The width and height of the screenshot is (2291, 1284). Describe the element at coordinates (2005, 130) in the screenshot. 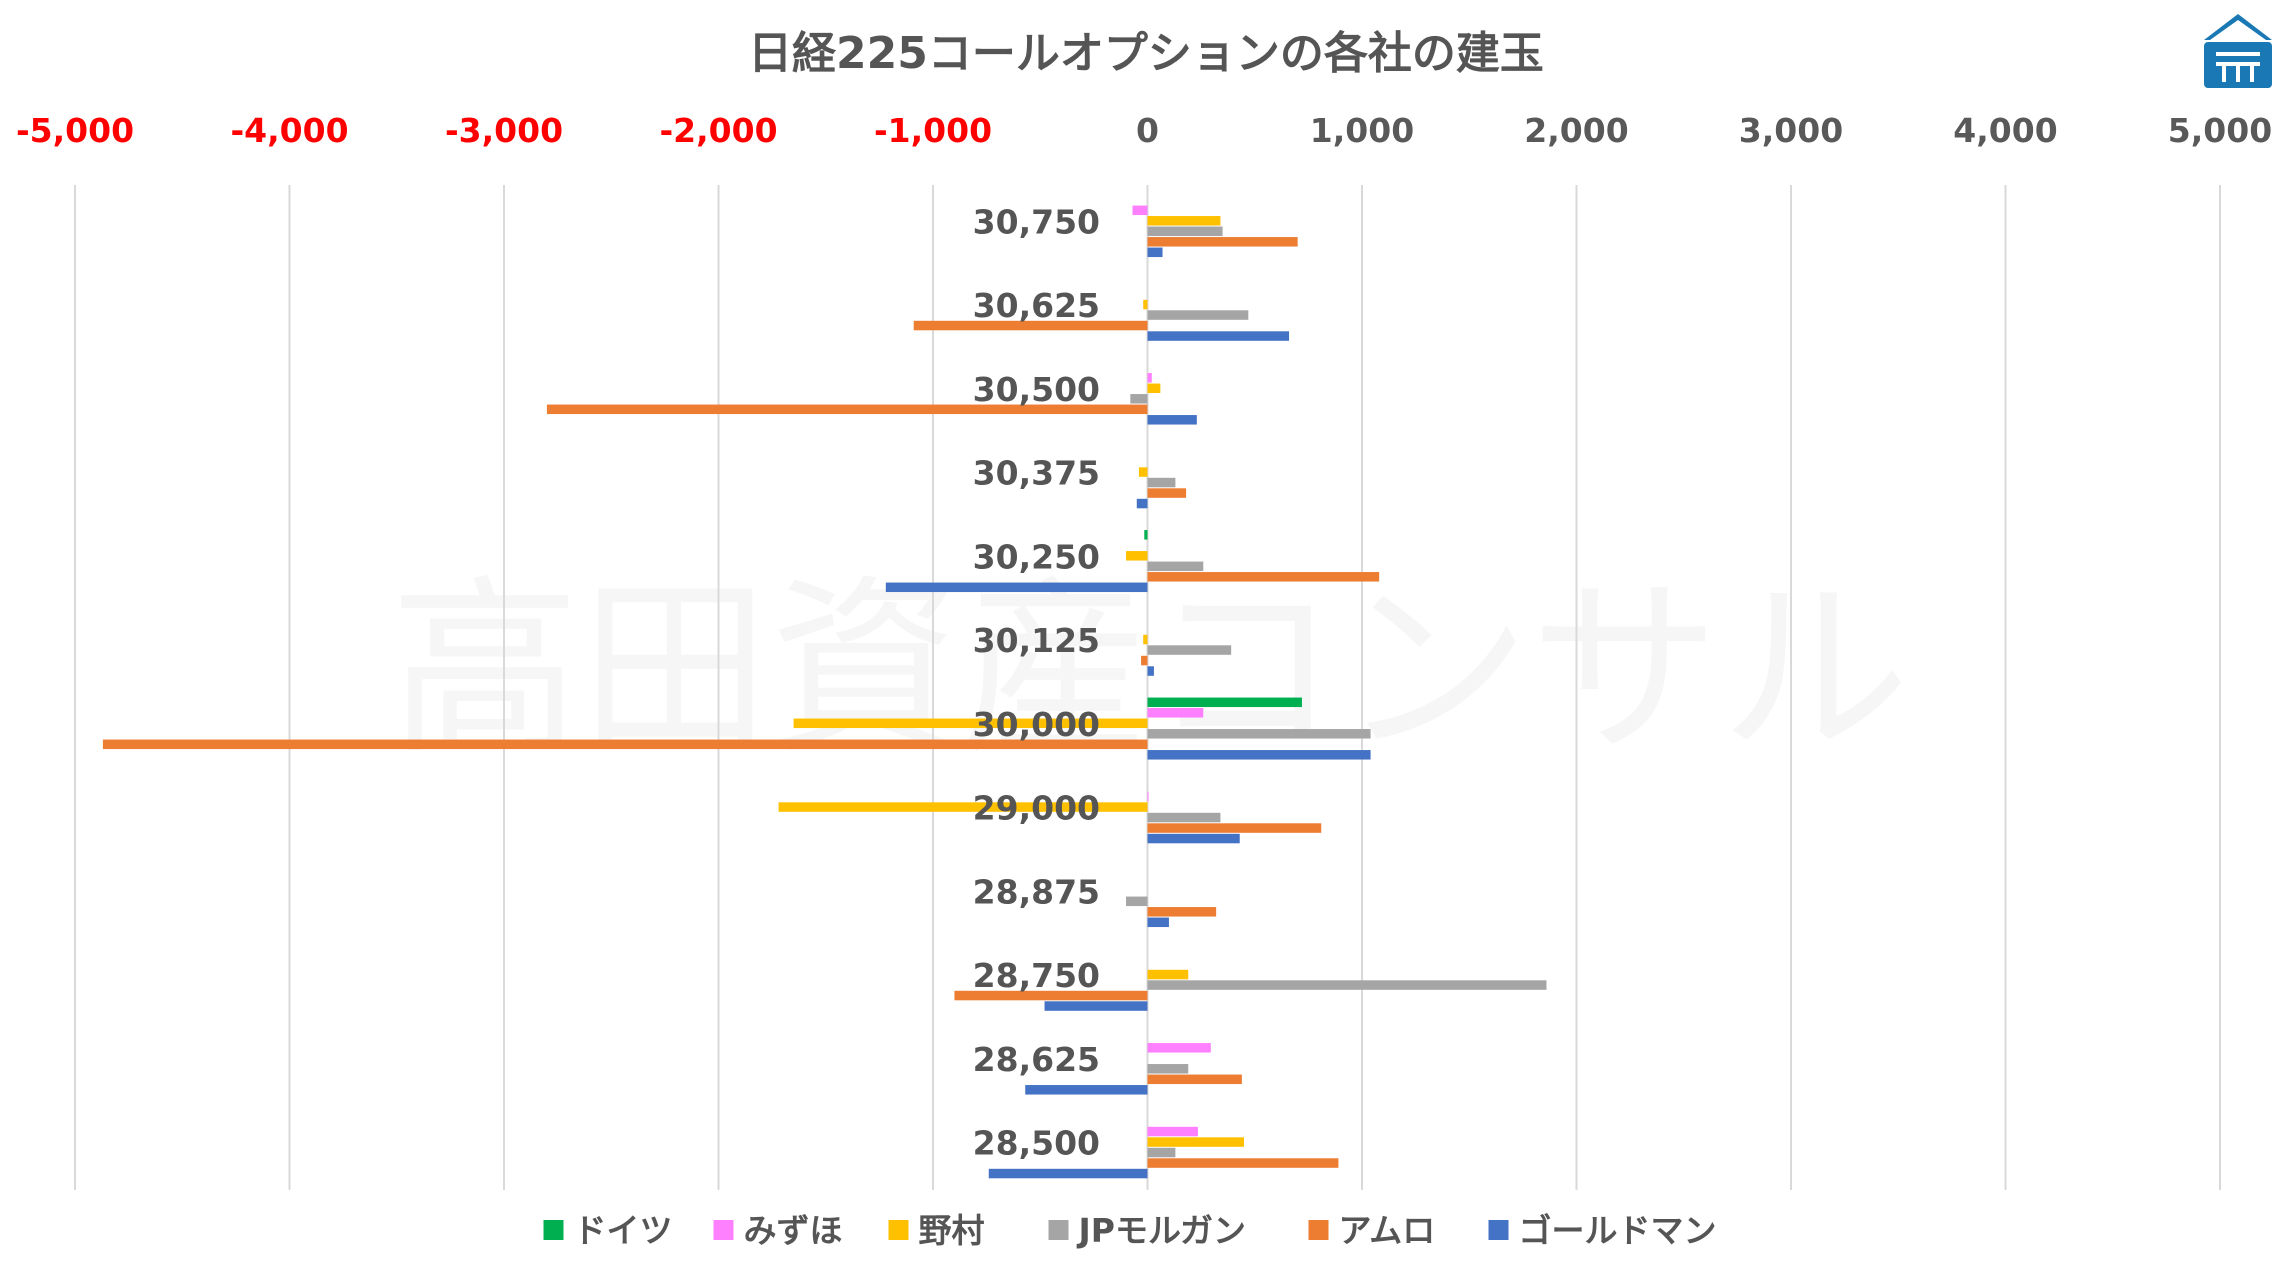

I see `x-tick-label: 4,000` at that location.